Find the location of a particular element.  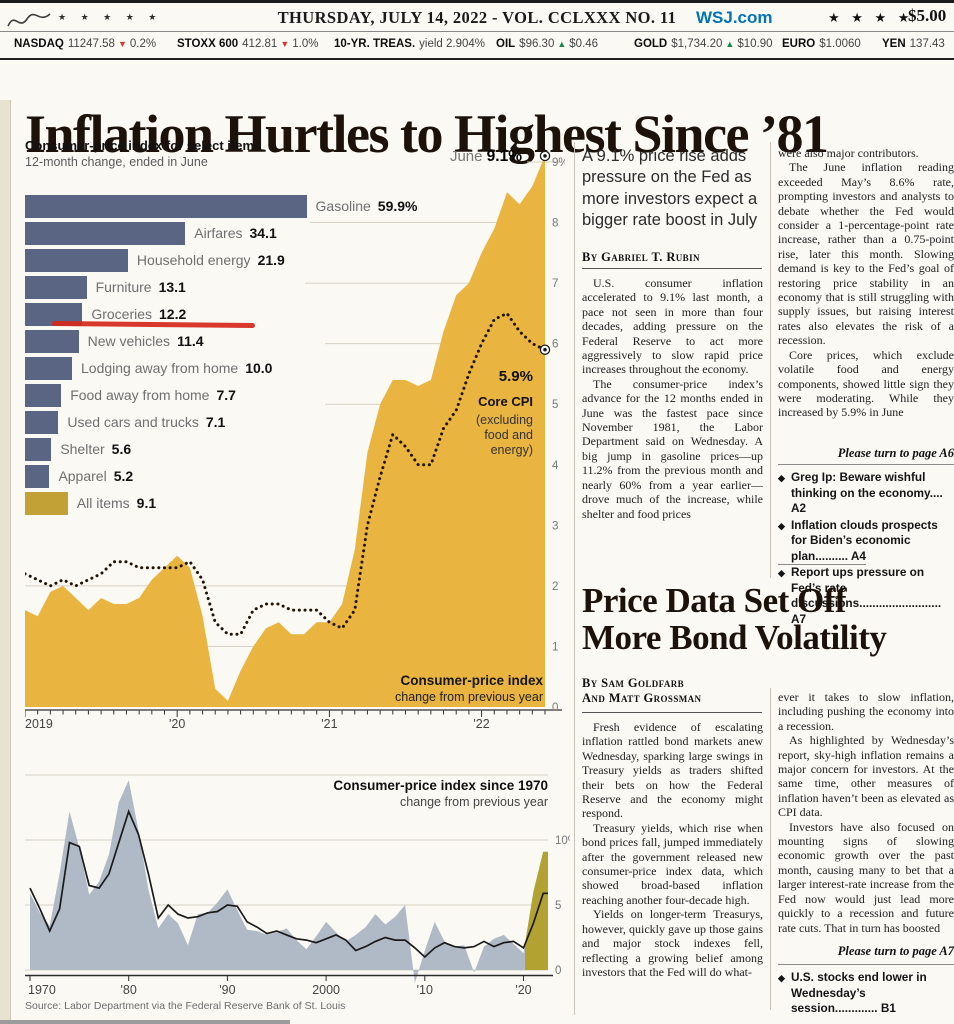

x-tick-label: '20 is located at coordinates (177, 724).